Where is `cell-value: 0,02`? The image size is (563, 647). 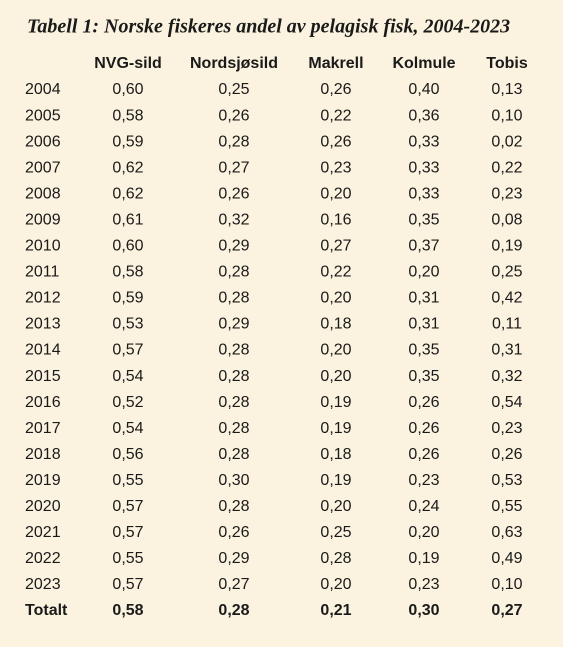 cell-value: 0,02 is located at coordinates (506, 141).